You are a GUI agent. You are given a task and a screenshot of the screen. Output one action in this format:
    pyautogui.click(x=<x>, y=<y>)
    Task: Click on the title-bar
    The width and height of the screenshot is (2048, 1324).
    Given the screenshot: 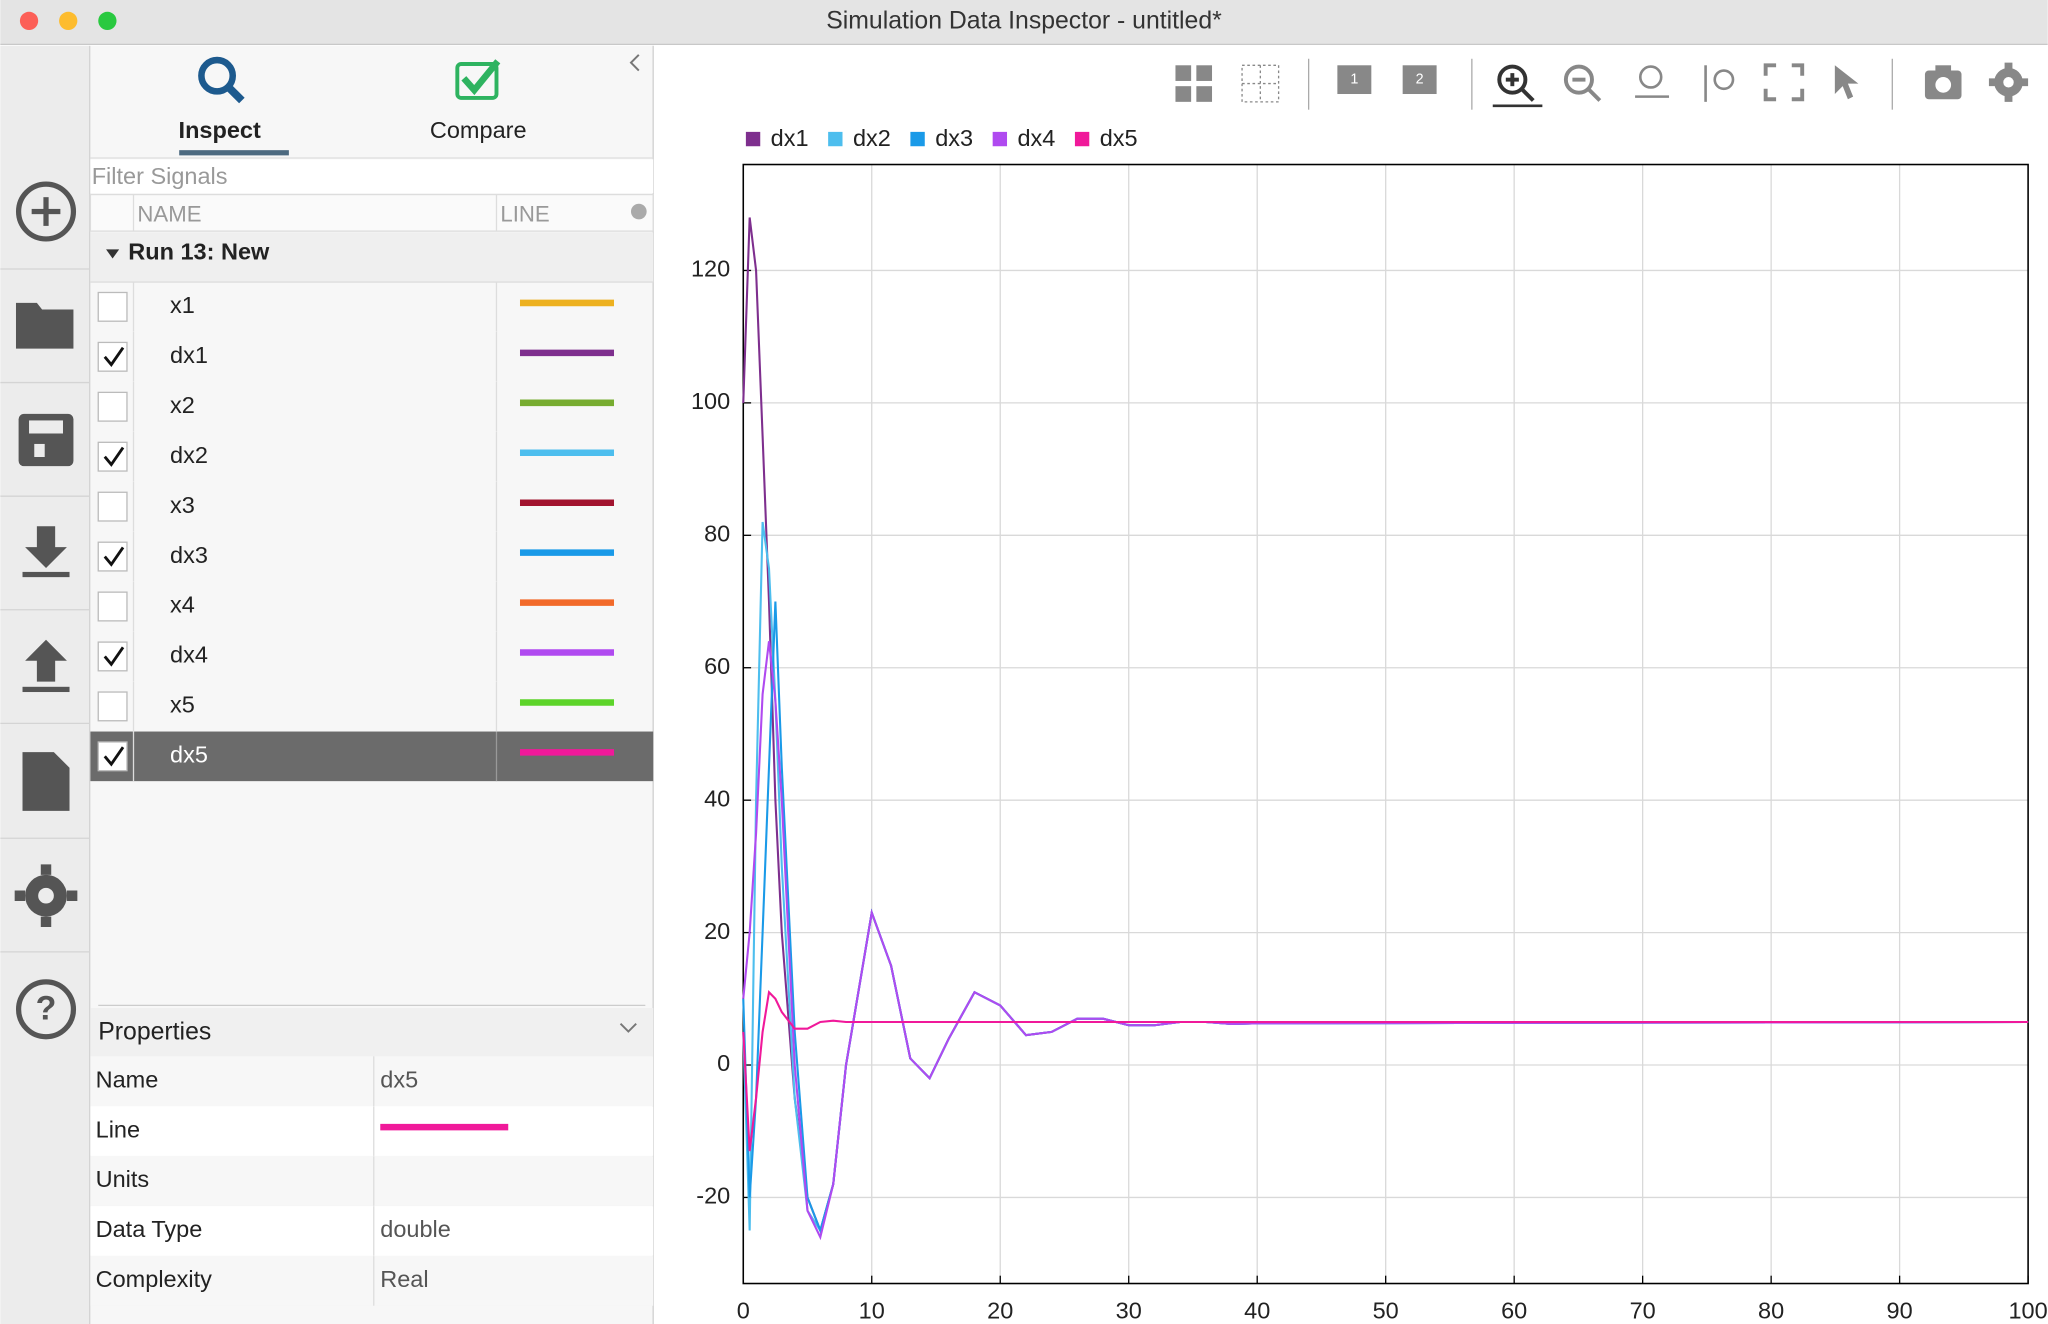 What is the action you would take?
    pyautogui.click(x=1024, y=22)
    